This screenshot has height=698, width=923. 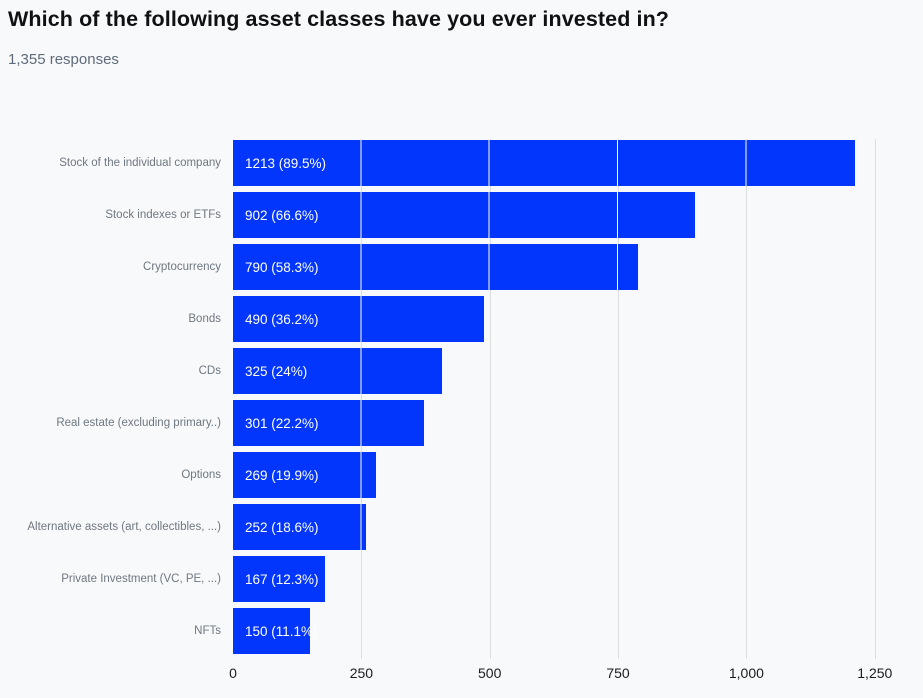 What do you see at coordinates (746, 673) in the screenshot?
I see `x-axis-tick-label: 1,000` at bounding box center [746, 673].